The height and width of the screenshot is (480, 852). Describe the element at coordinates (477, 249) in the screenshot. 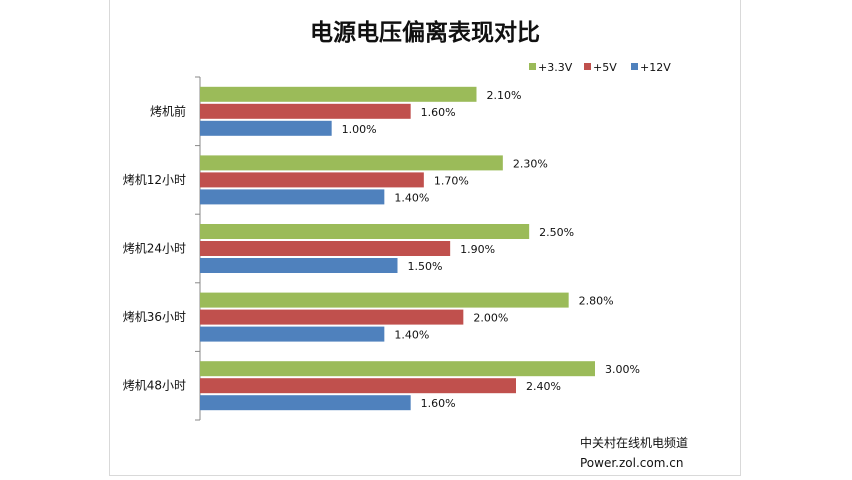

I see `value-label: 1.90%` at that location.